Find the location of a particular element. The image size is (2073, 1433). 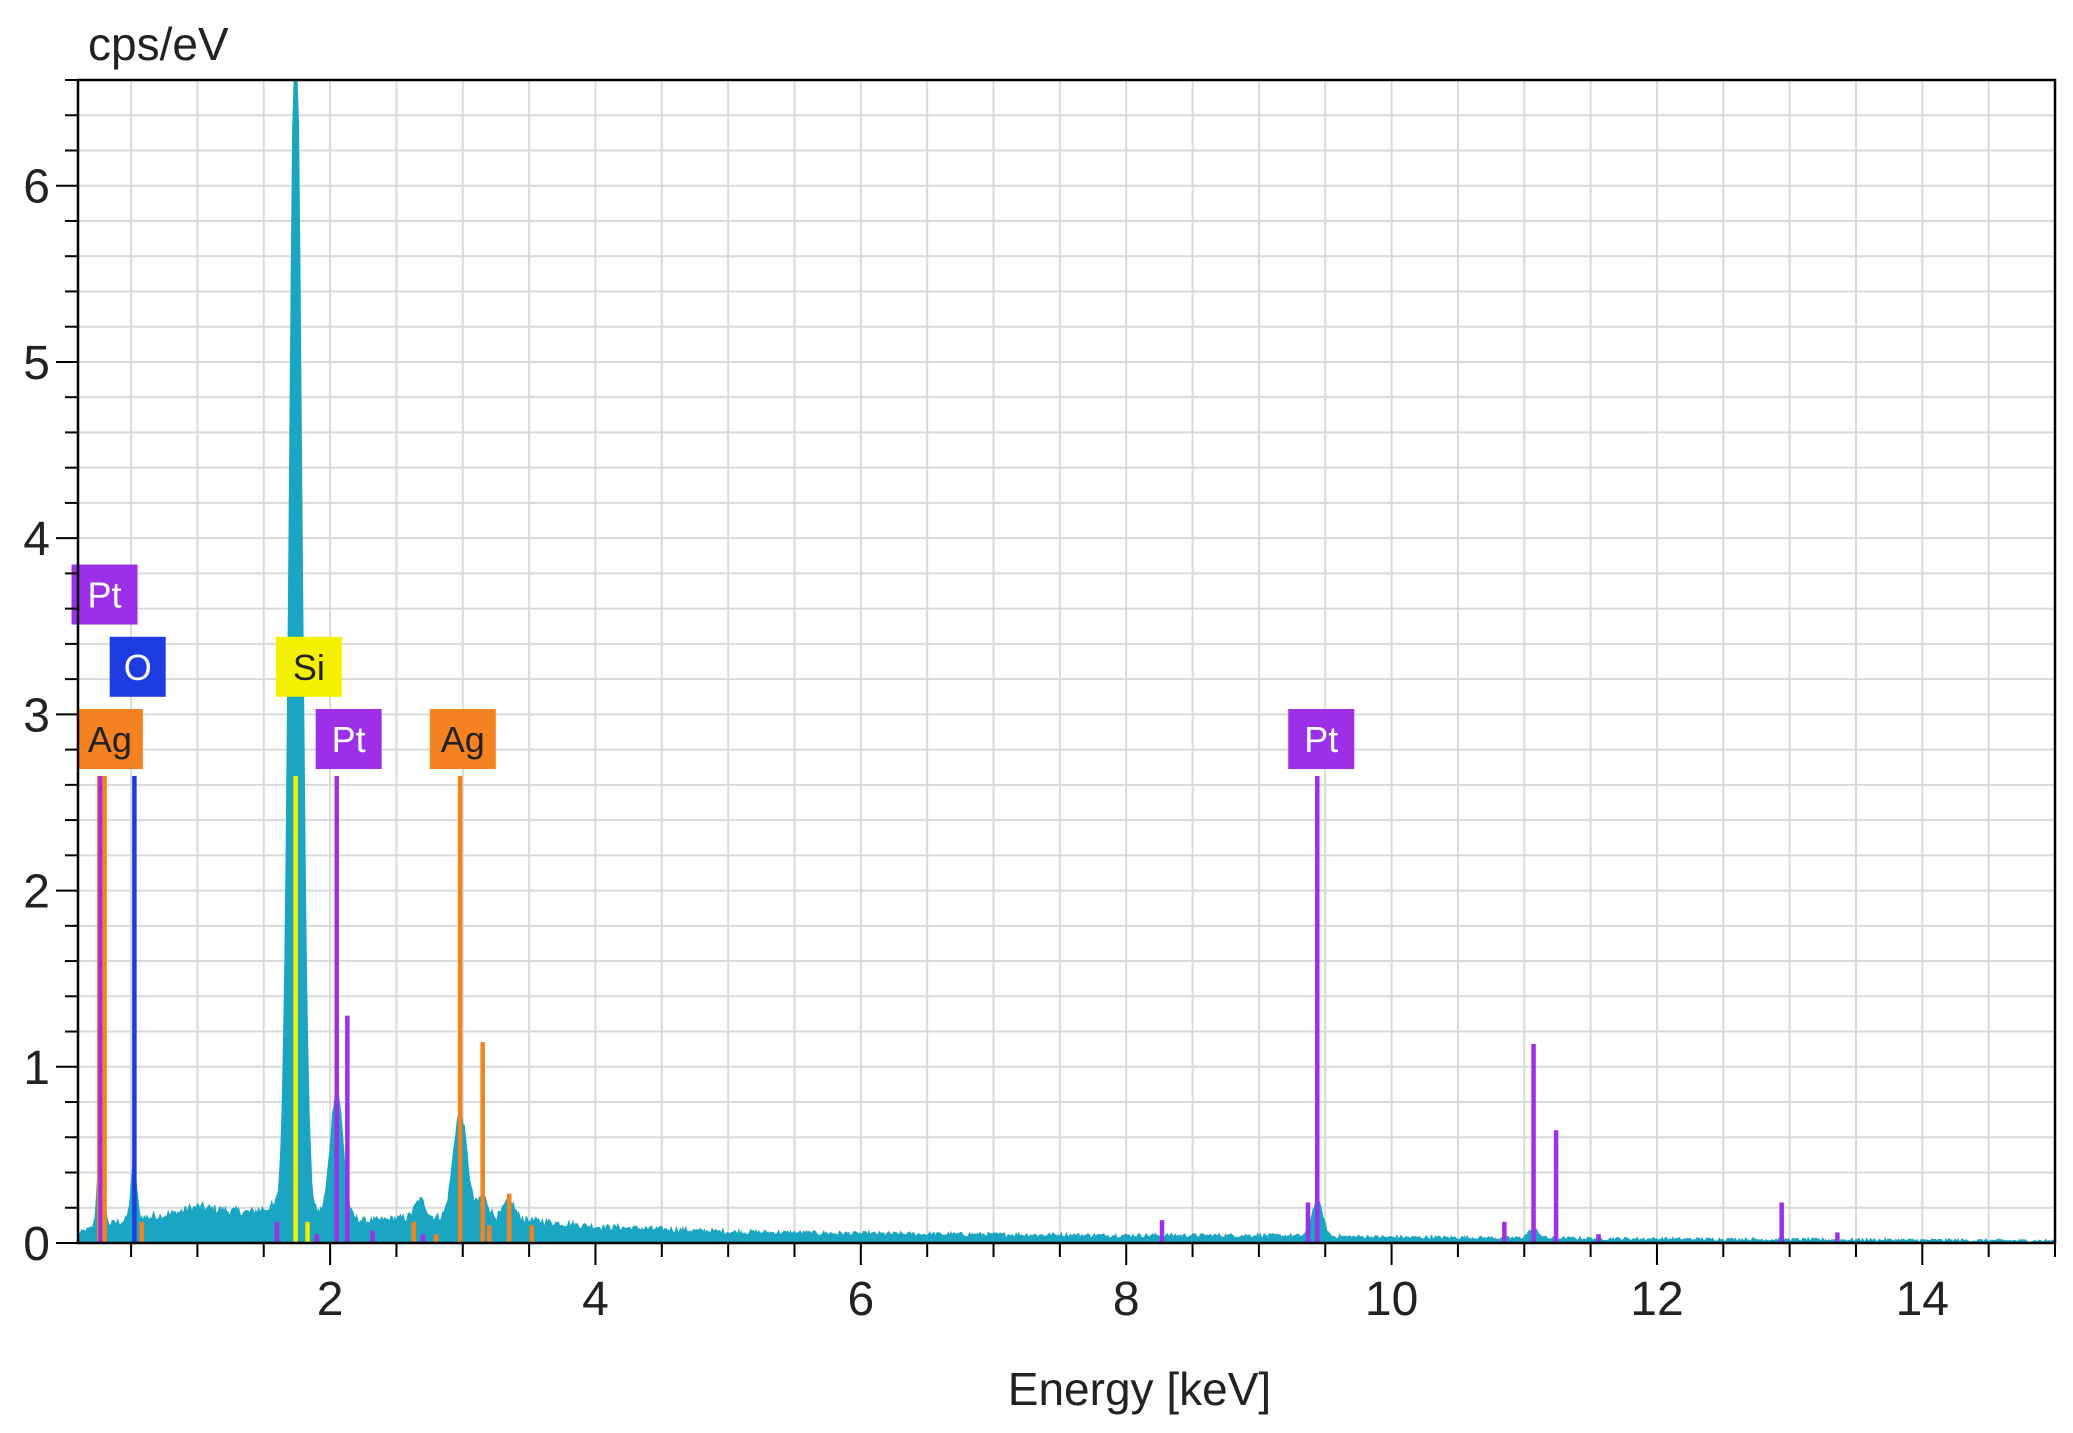

y-tick-label: 6 is located at coordinates (36, 187).